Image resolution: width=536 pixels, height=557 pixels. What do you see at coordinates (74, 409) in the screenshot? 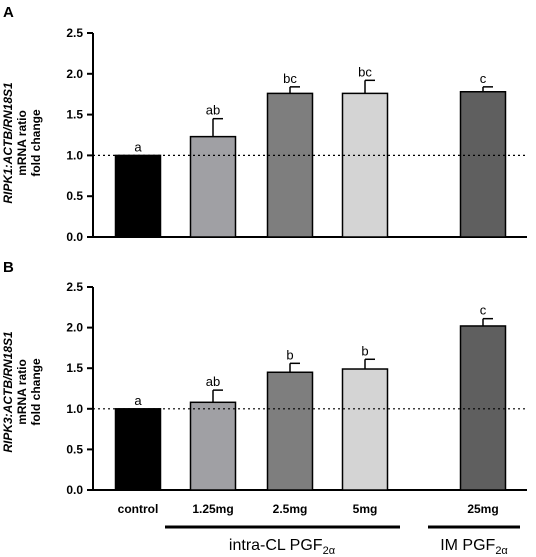
I see `panel-b-ytick-label: 1.0` at bounding box center [74, 409].